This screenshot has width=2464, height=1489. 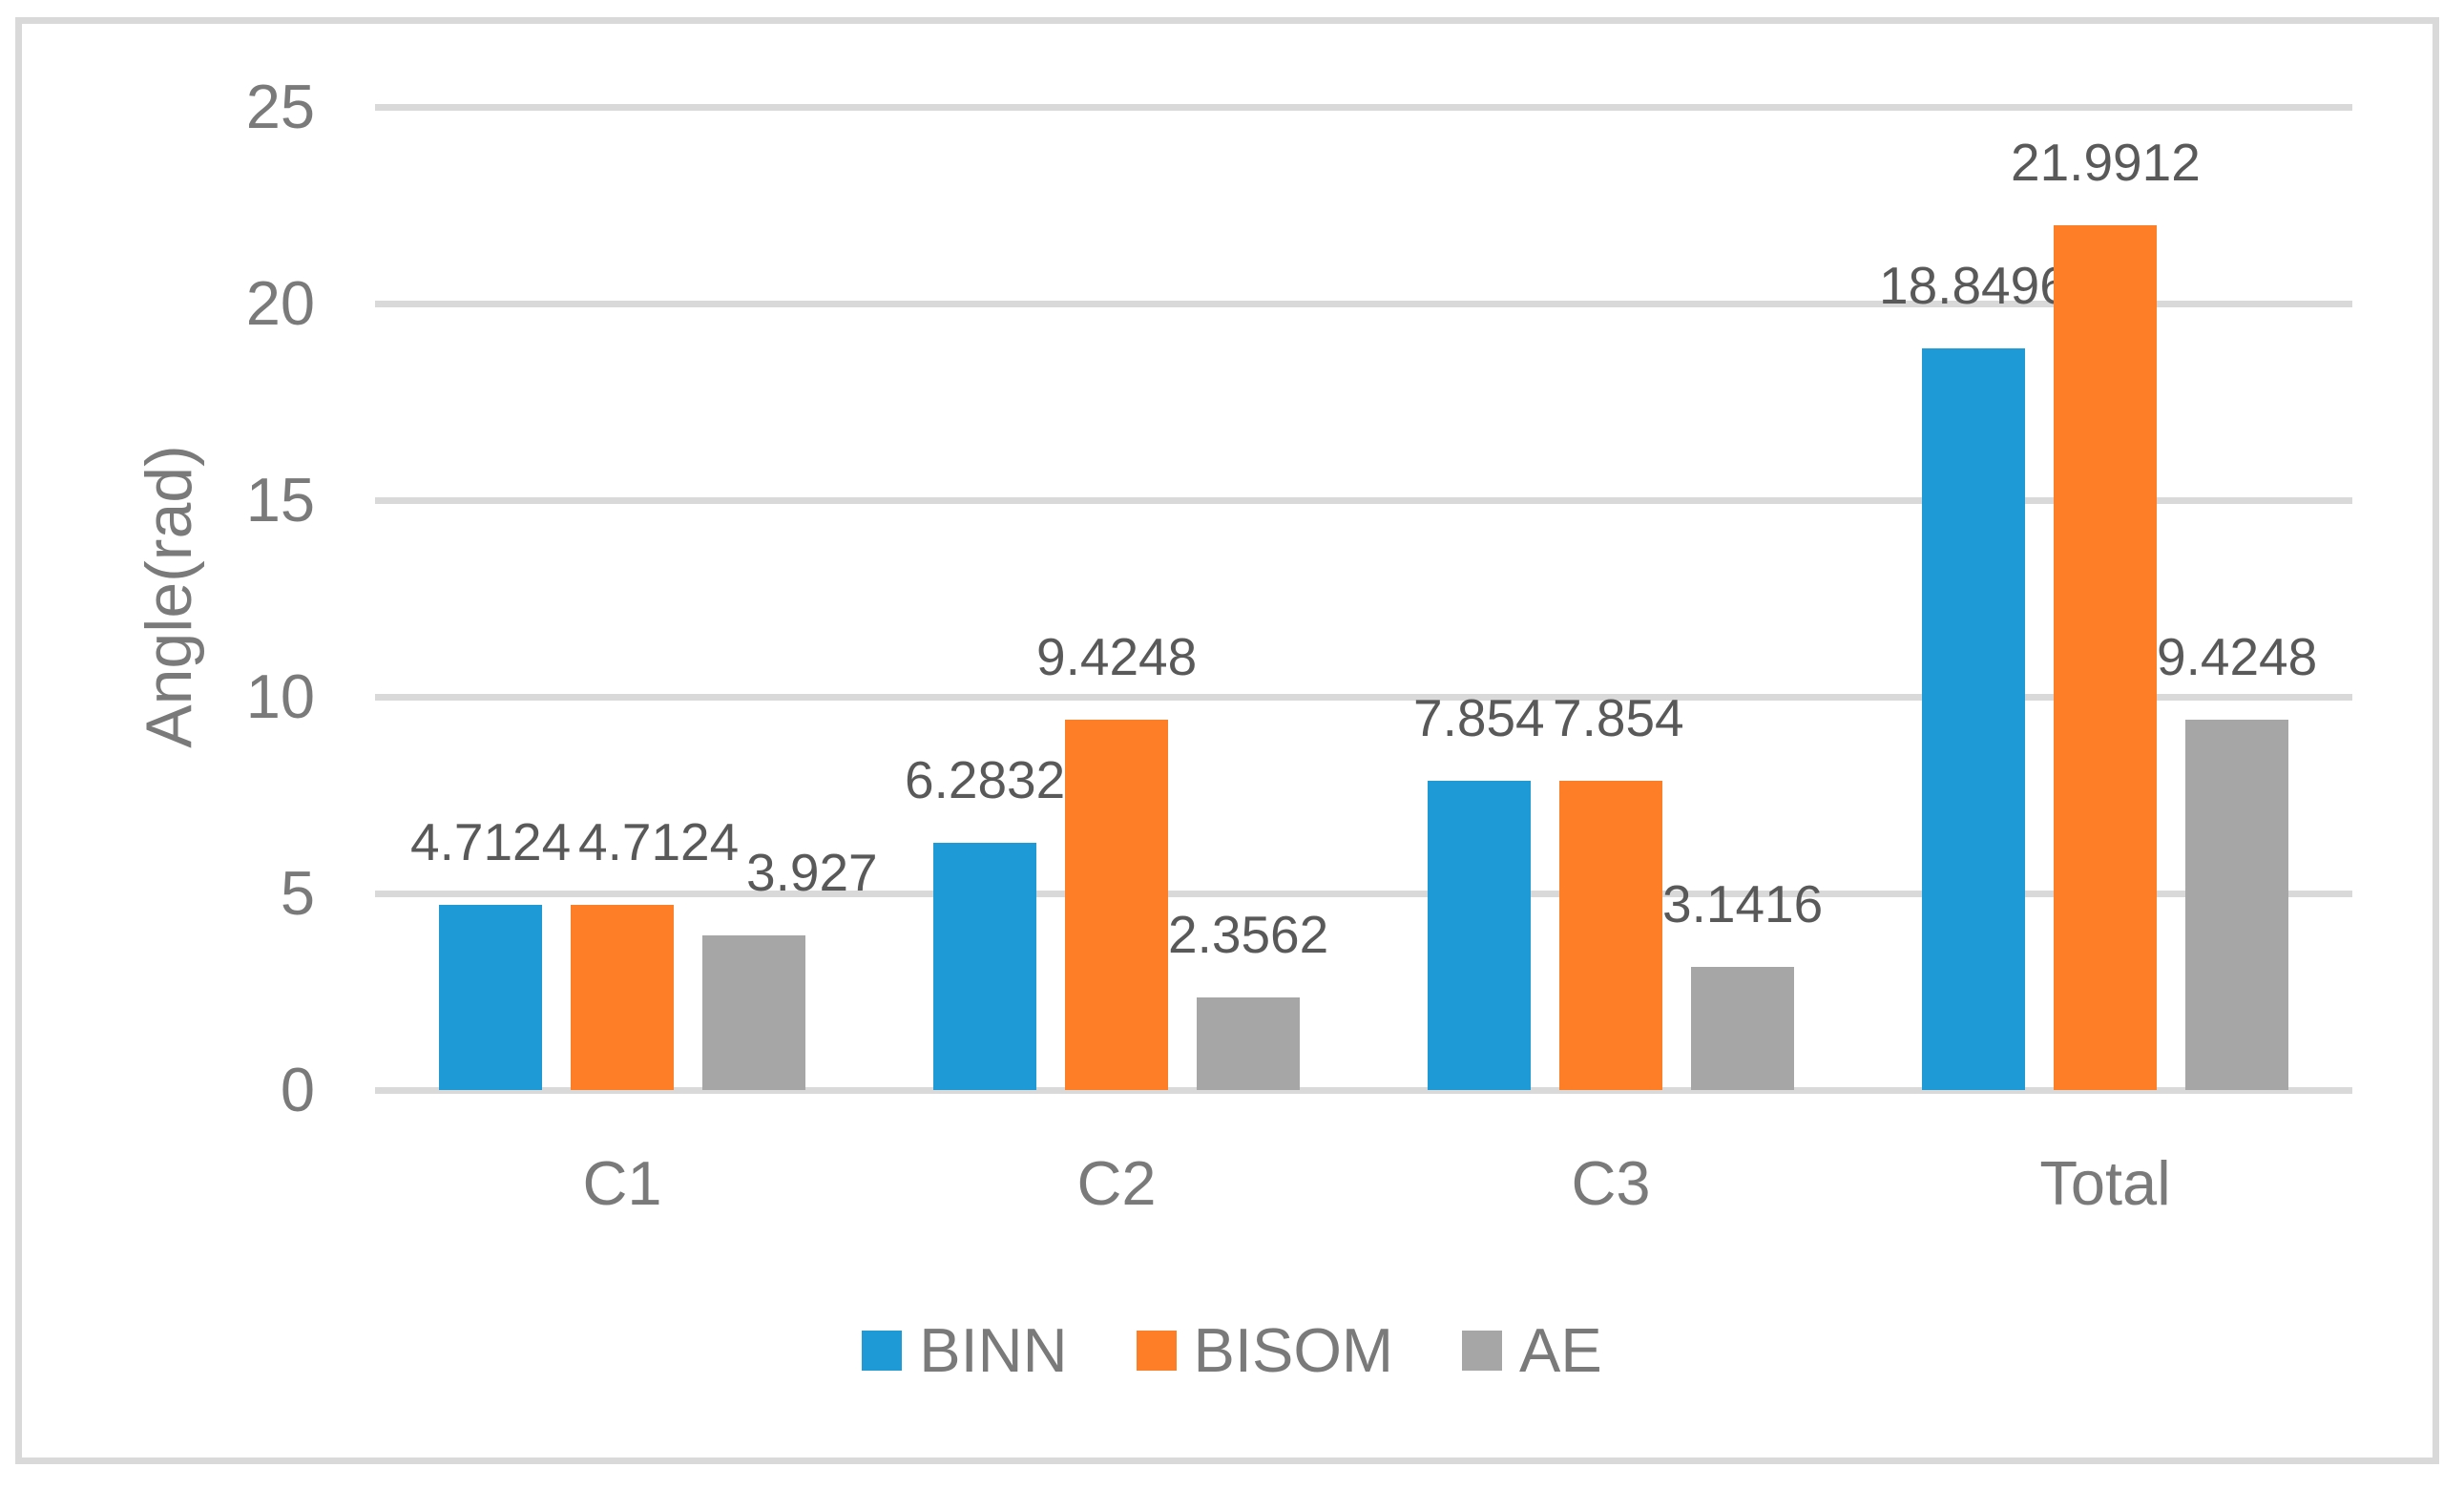 I want to click on bar-value-label: 2.3562, so click(x=1248, y=934).